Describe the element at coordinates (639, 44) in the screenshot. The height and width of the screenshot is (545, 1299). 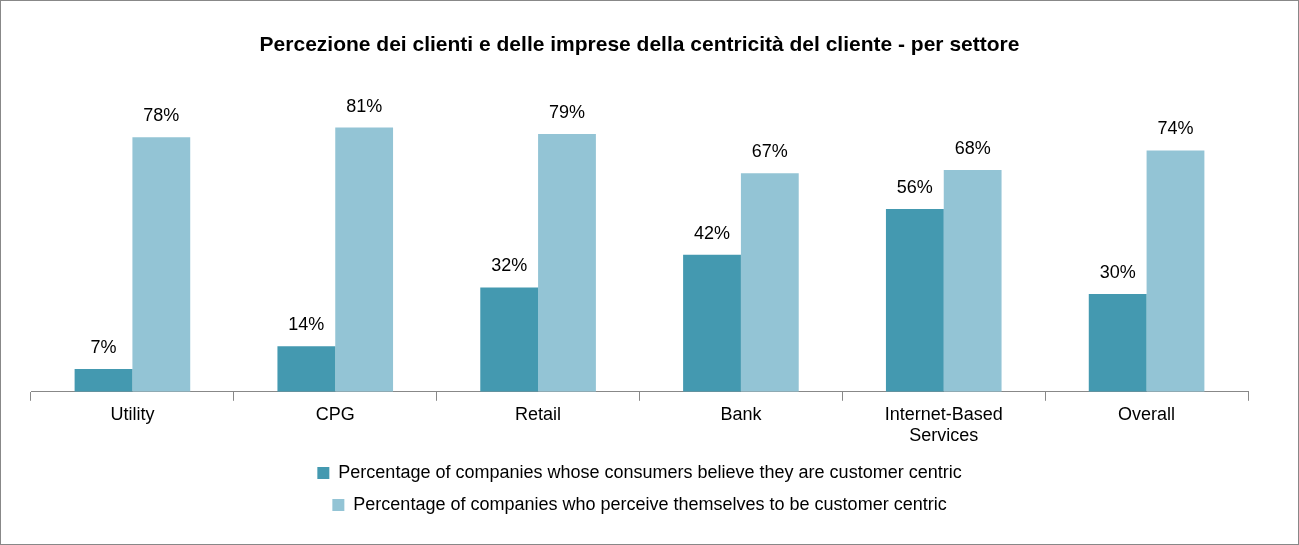
I see `chart-title: Percezione dei clienti e delle imprese della centricità del cliente - per settore` at that location.